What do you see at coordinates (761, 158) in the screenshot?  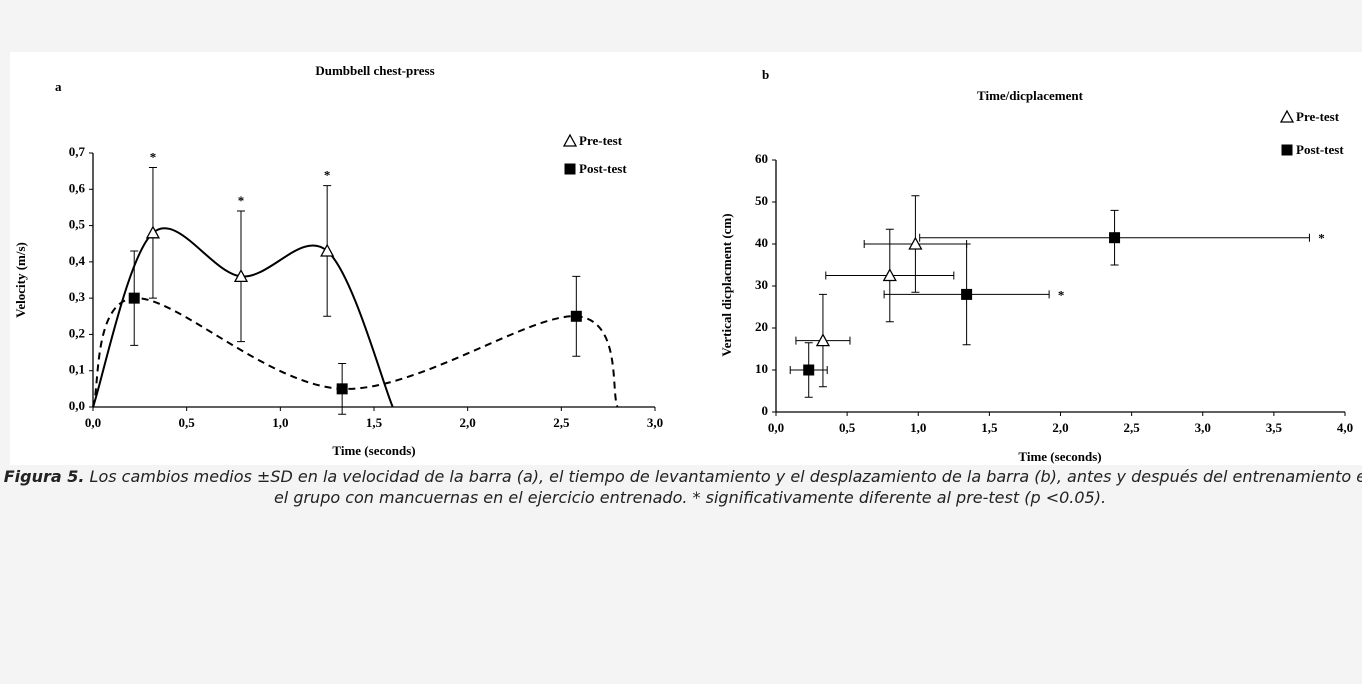 I see `y-tick-label: 60` at bounding box center [761, 158].